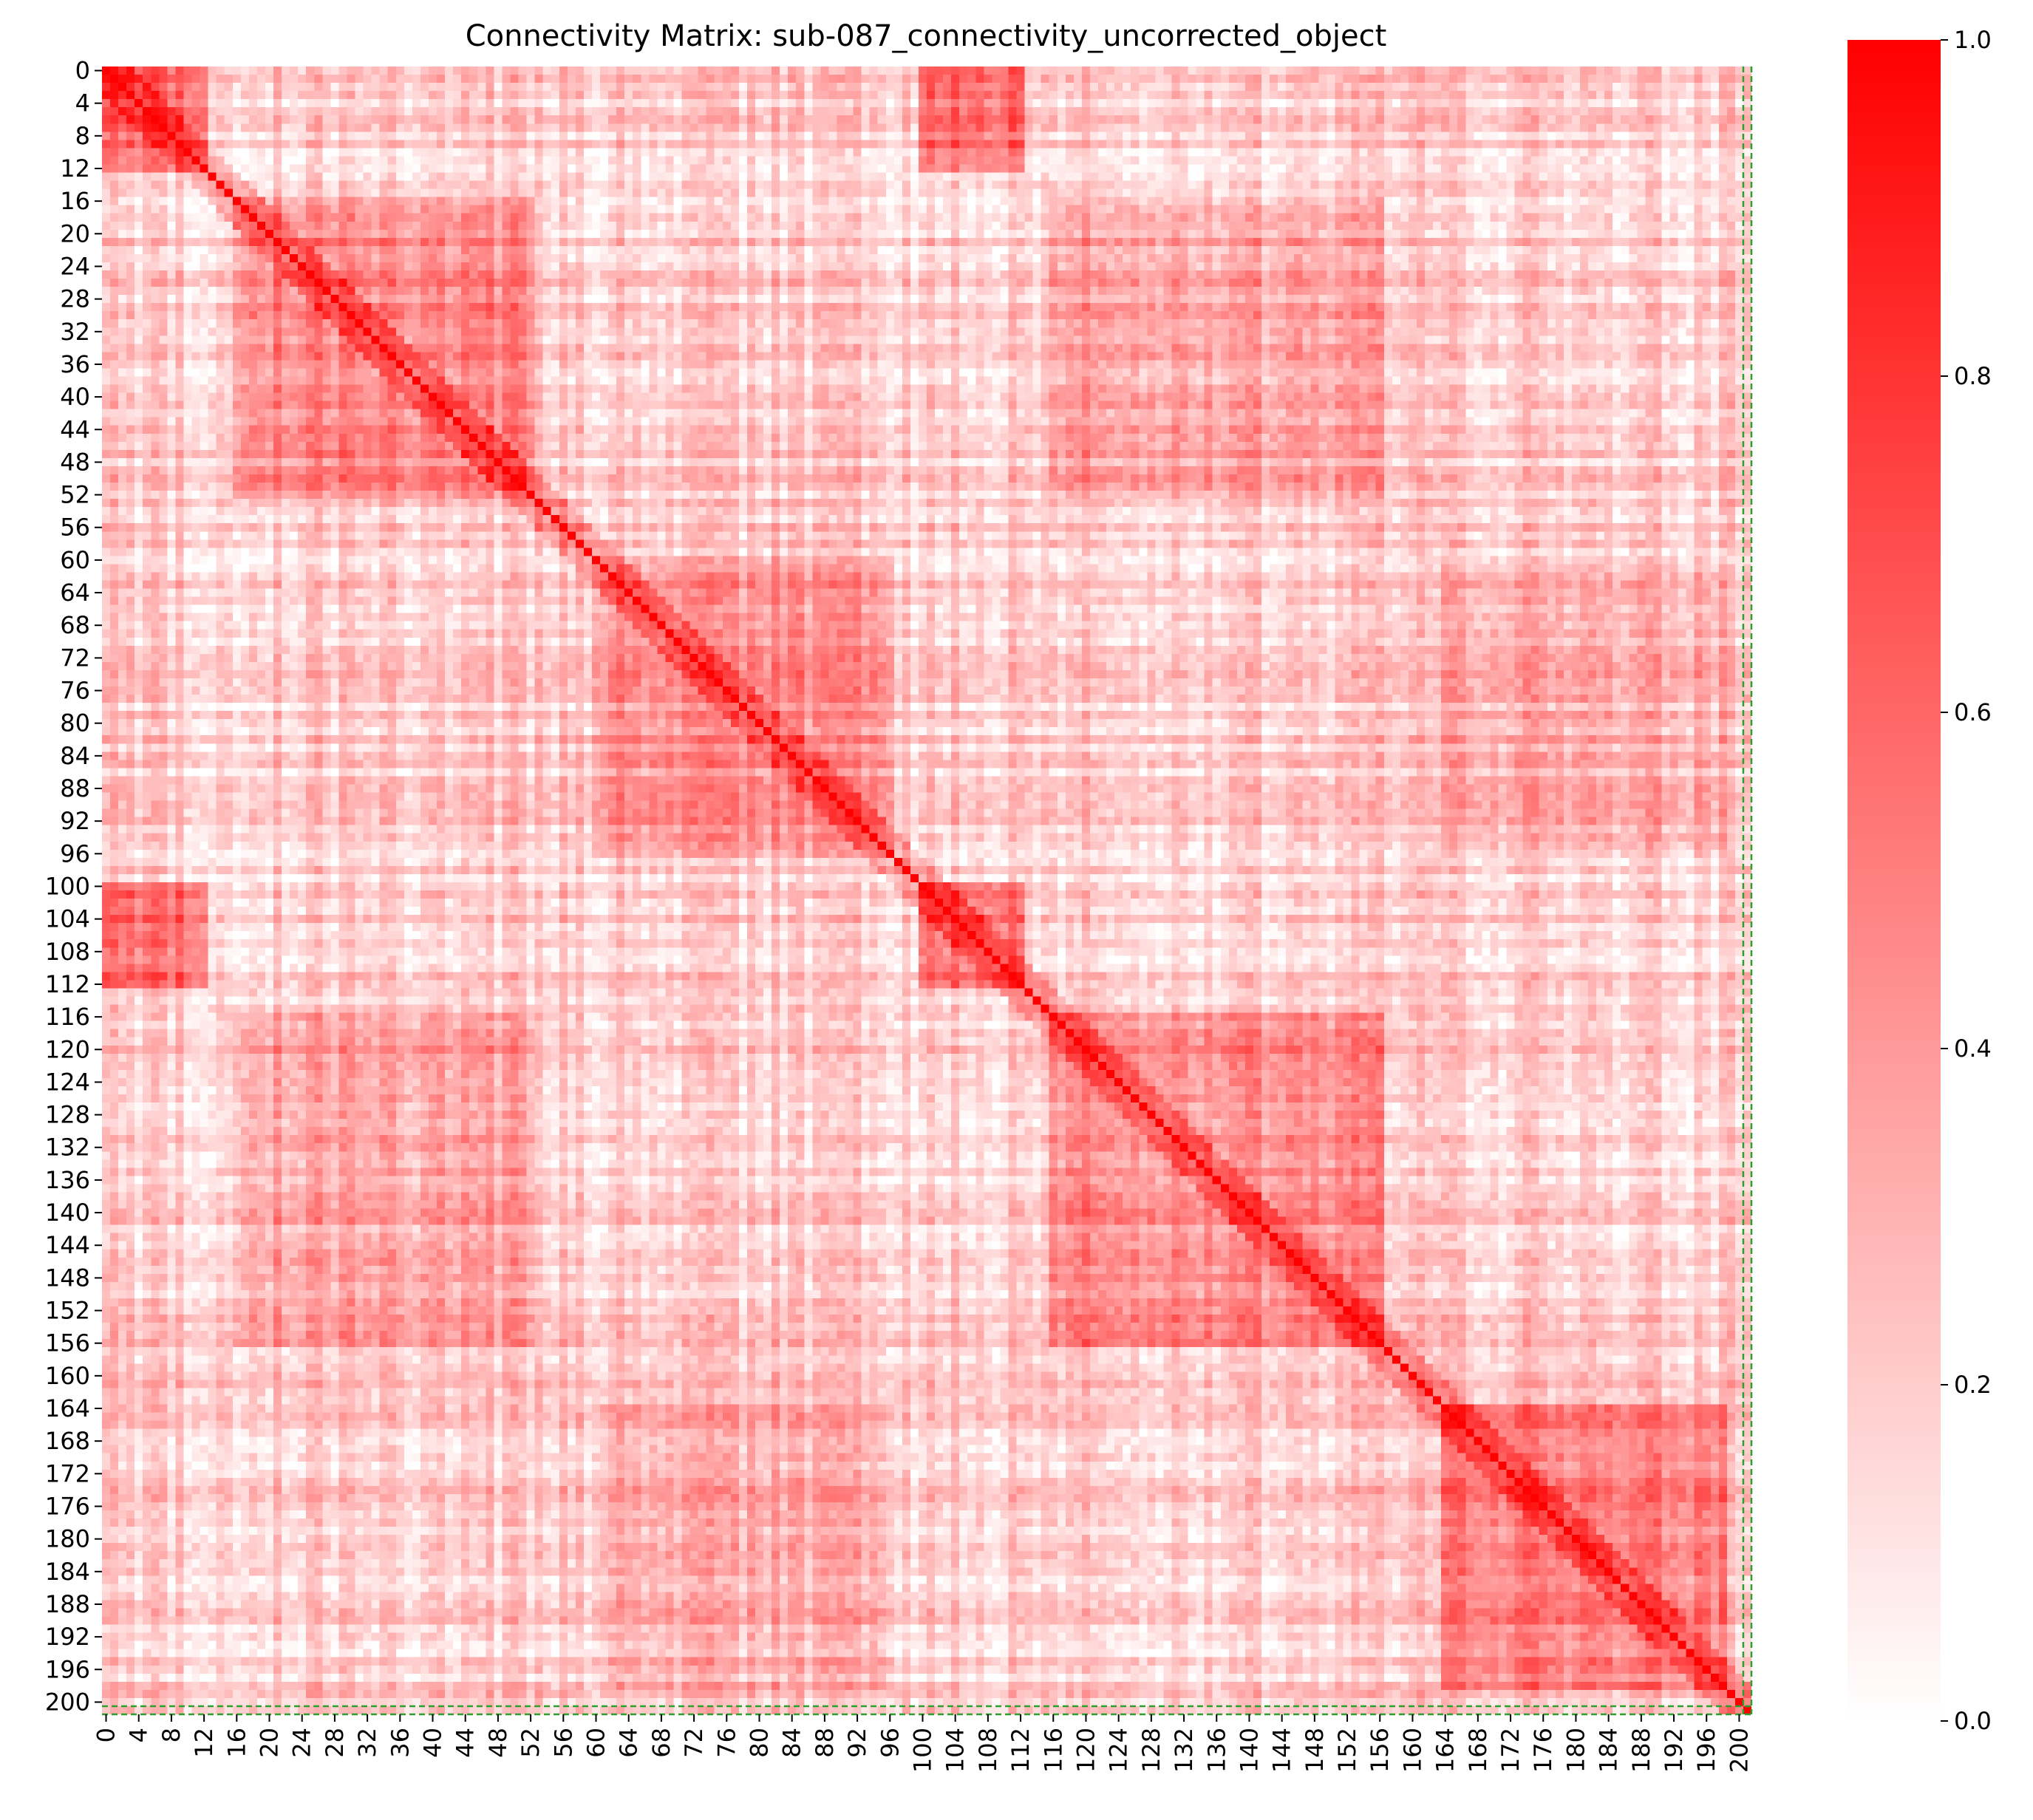 Image resolution: width=2033 pixels, height=1820 pixels. What do you see at coordinates (1973, 712) in the screenshot?
I see `colorbar-tick-label: 0.6` at bounding box center [1973, 712].